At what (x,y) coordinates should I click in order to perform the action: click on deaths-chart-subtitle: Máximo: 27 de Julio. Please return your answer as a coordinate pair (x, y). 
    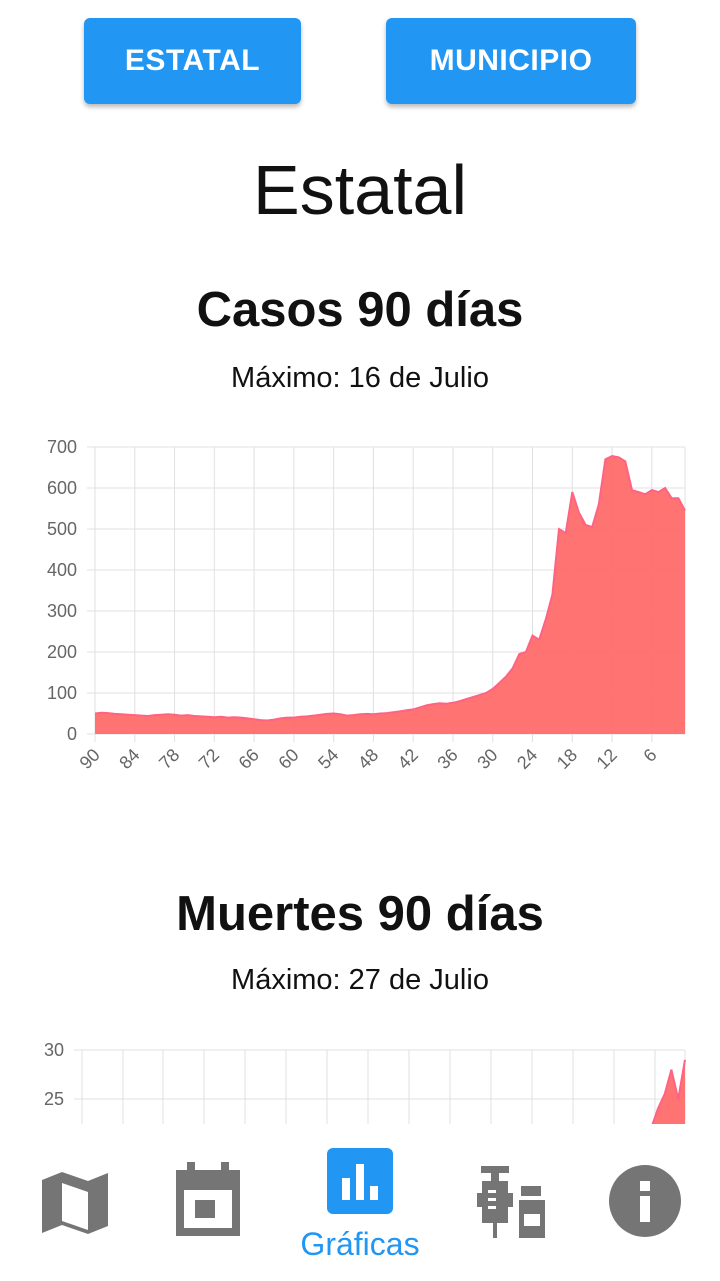
    Looking at the image, I should click on (360, 980).